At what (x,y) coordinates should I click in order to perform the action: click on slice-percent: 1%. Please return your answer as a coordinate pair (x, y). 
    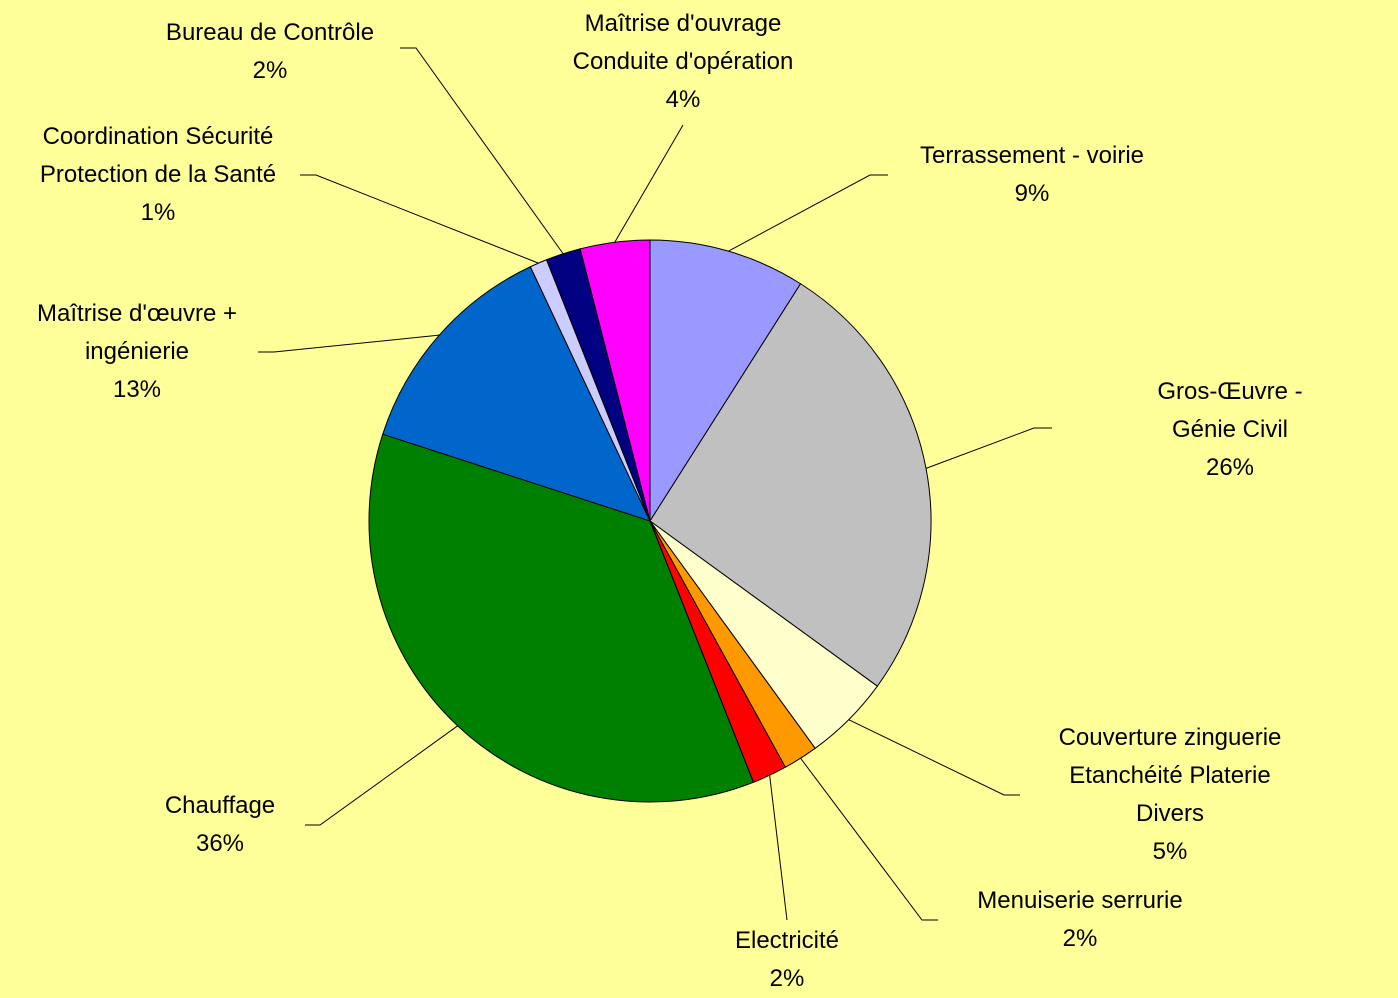
    Looking at the image, I should click on (158, 212).